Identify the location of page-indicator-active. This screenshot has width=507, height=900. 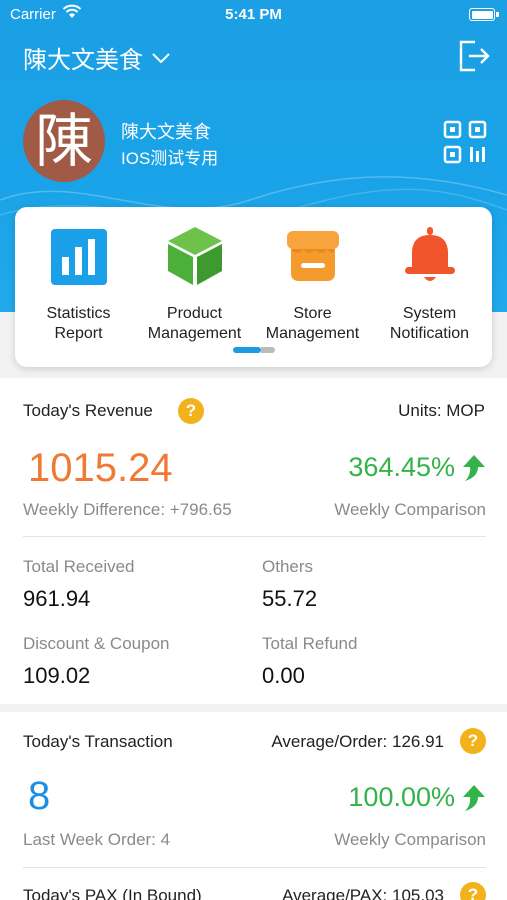
(247, 350).